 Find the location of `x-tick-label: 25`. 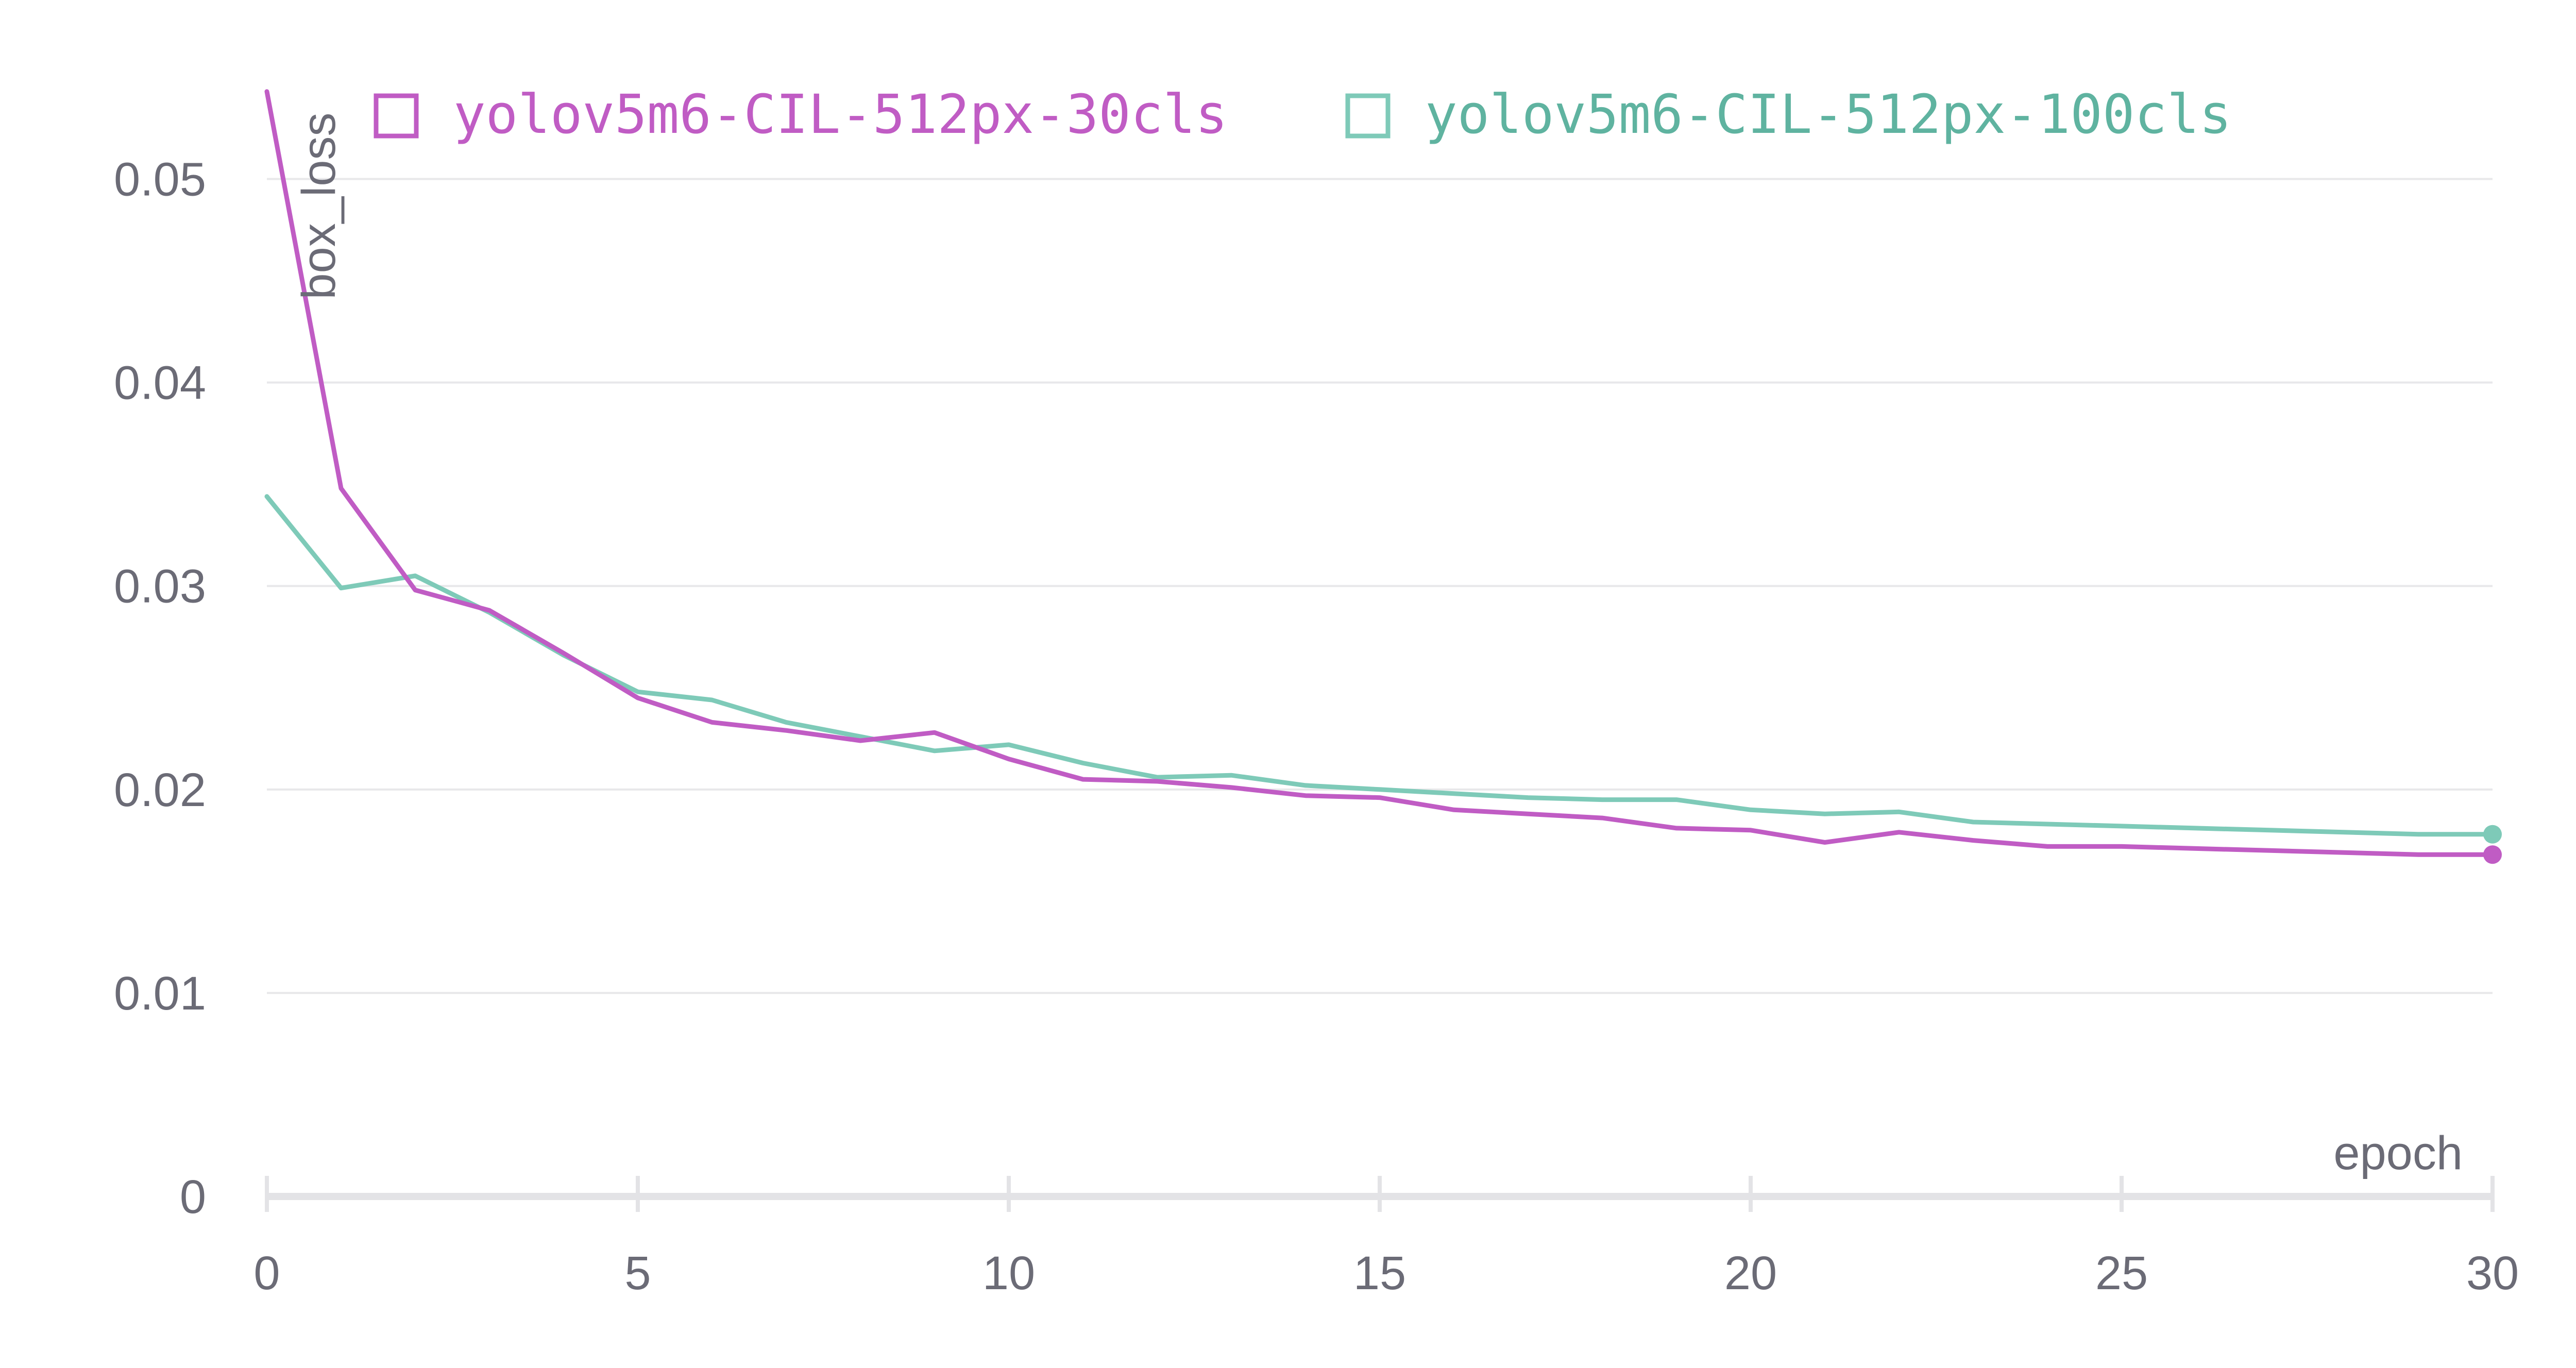

x-tick-label: 25 is located at coordinates (2121, 1273).